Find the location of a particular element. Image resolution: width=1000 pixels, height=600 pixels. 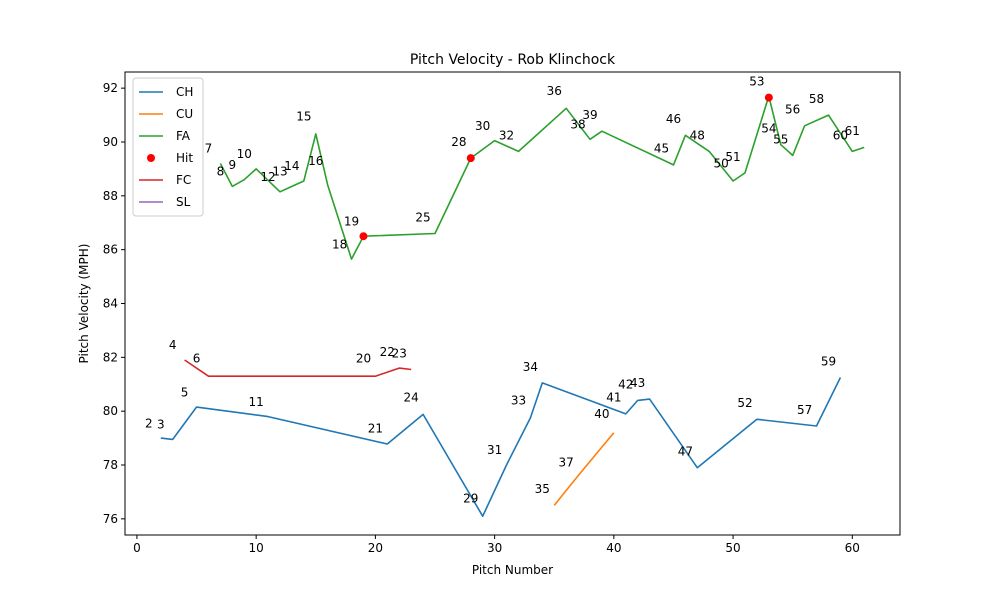

legend: CH CU FA Hit FC SL is located at coordinates (168, 147).